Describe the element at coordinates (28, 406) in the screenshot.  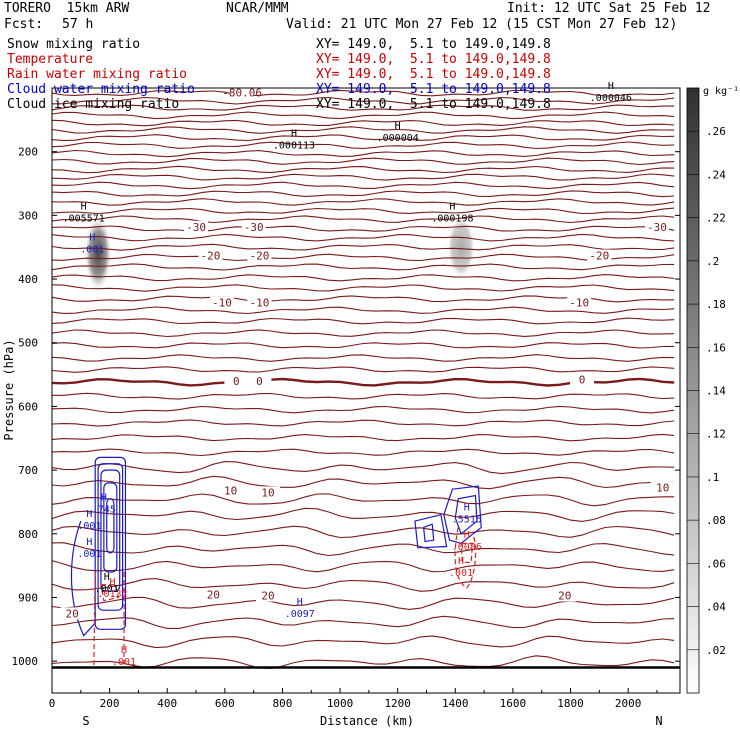
I see `y-tick-label: 600` at that location.